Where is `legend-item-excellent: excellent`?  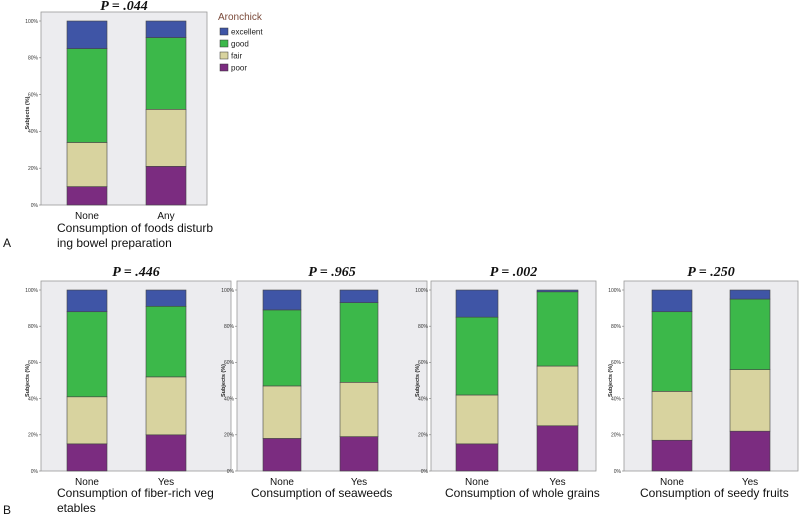
legend-item-excellent: excellent is located at coordinates (241, 32).